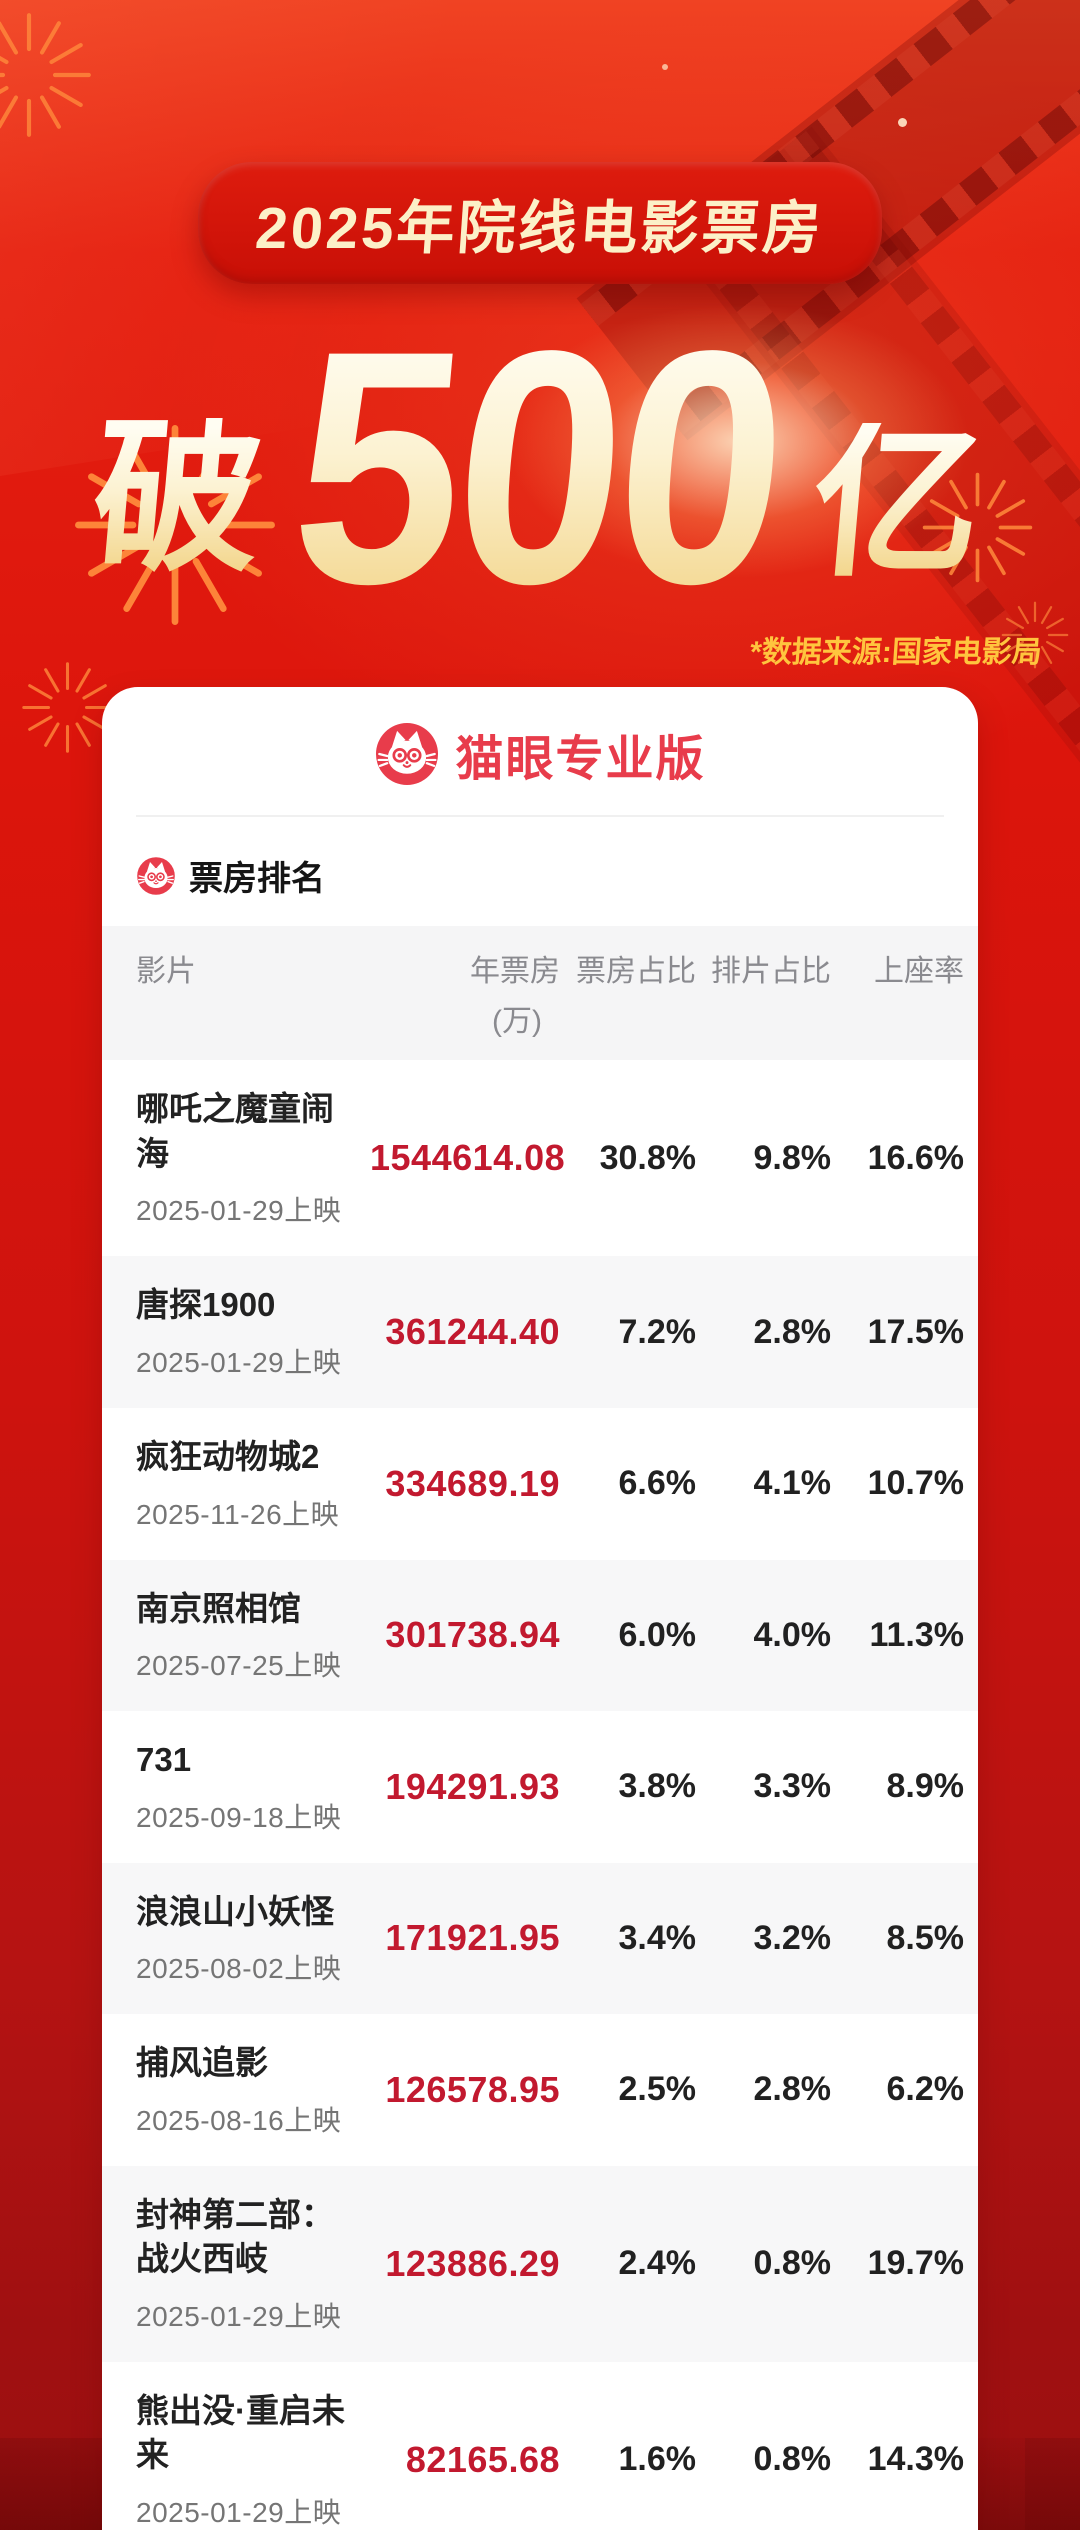 The image size is (1080, 2530). Describe the element at coordinates (915, 1483) in the screenshot. I see `attendance-value: 10.7%` at that location.